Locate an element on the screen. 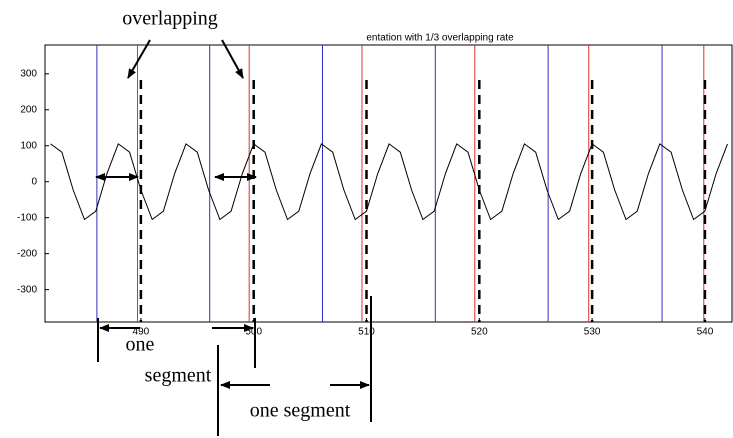 The image size is (733, 438). y-tick-label: -300 is located at coordinates (27, 289).